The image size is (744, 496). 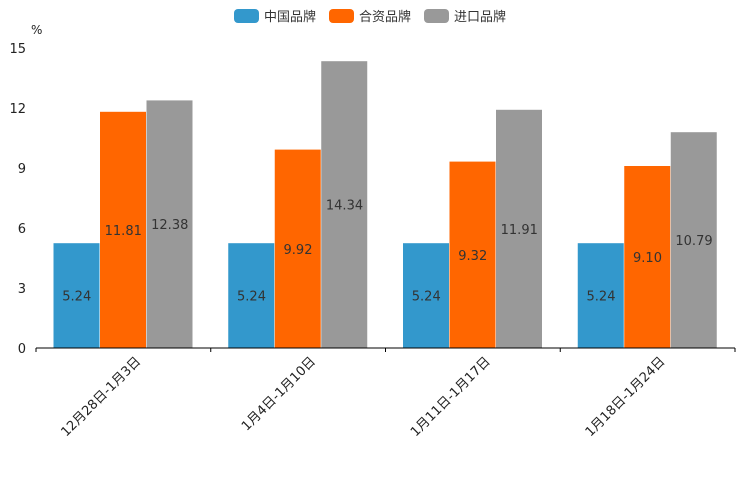 I want to click on data-label: 14.34, so click(x=344, y=206).